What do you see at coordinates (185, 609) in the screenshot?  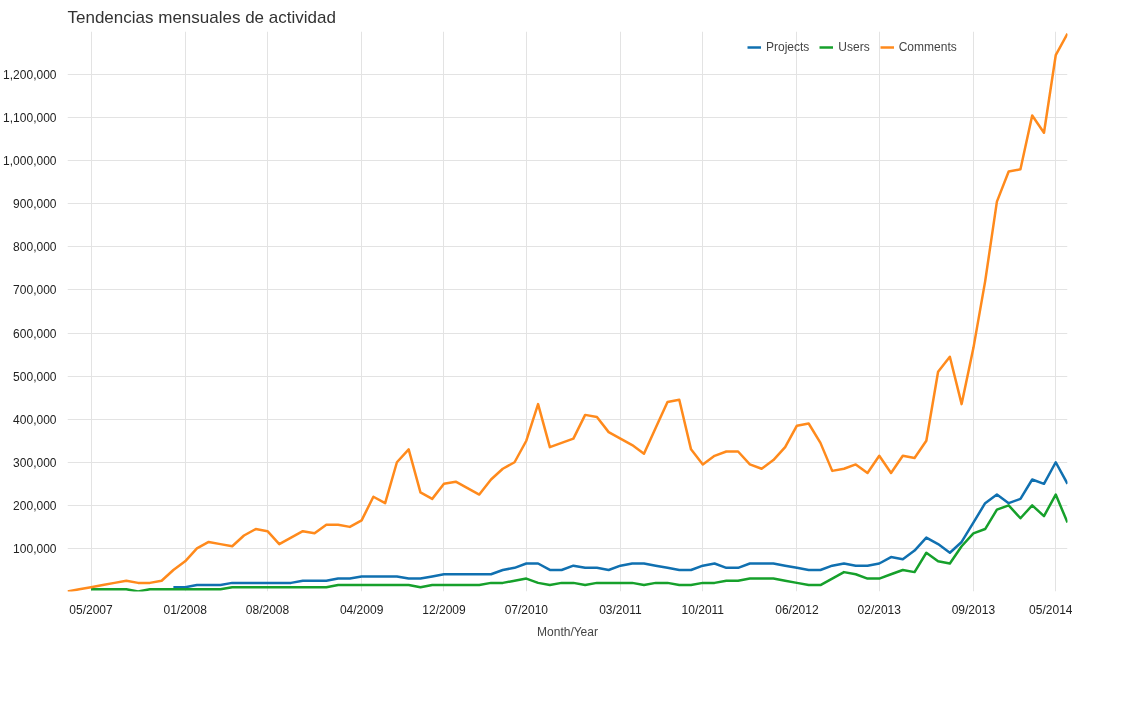 I see `x-tick-label: 01/2008` at bounding box center [185, 609].